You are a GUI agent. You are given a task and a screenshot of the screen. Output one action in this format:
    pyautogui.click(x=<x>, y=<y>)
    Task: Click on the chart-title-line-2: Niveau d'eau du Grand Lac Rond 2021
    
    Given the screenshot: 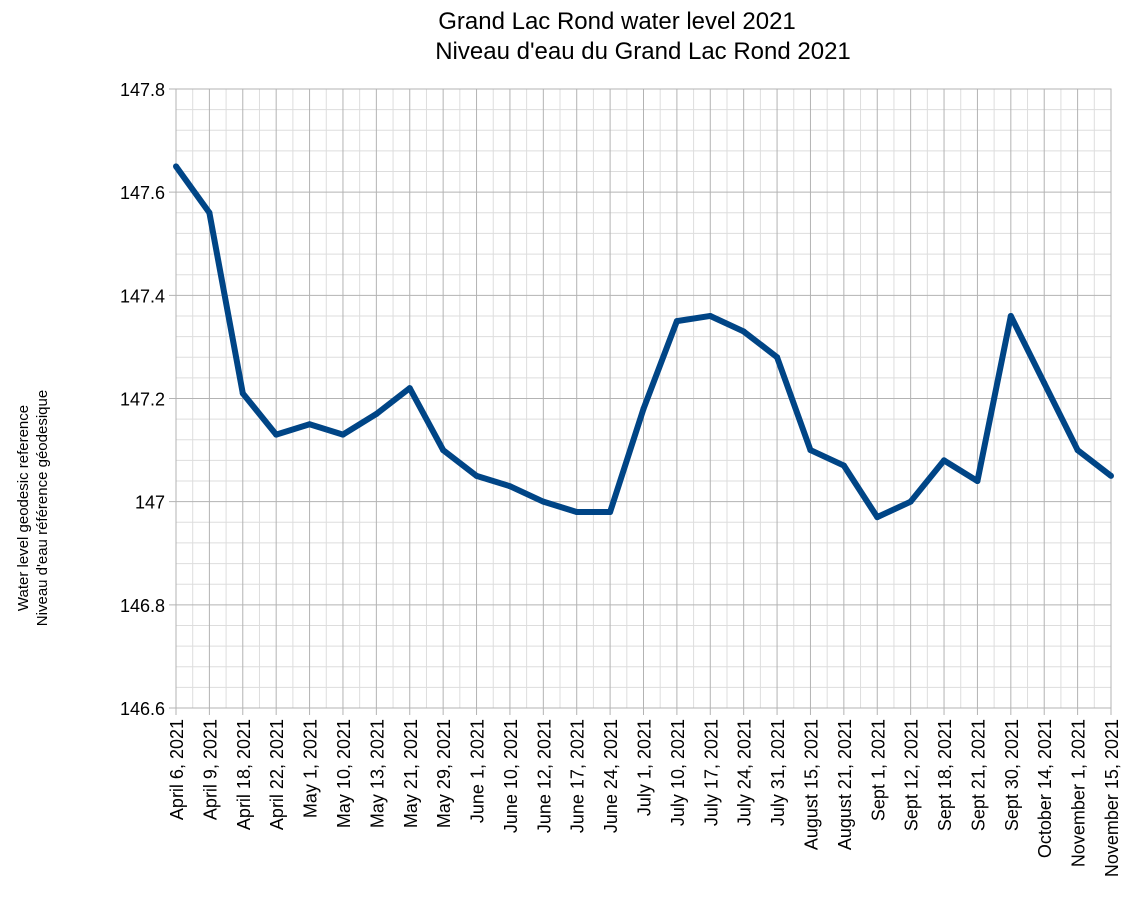 What is the action you would take?
    pyautogui.click(x=643, y=51)
    